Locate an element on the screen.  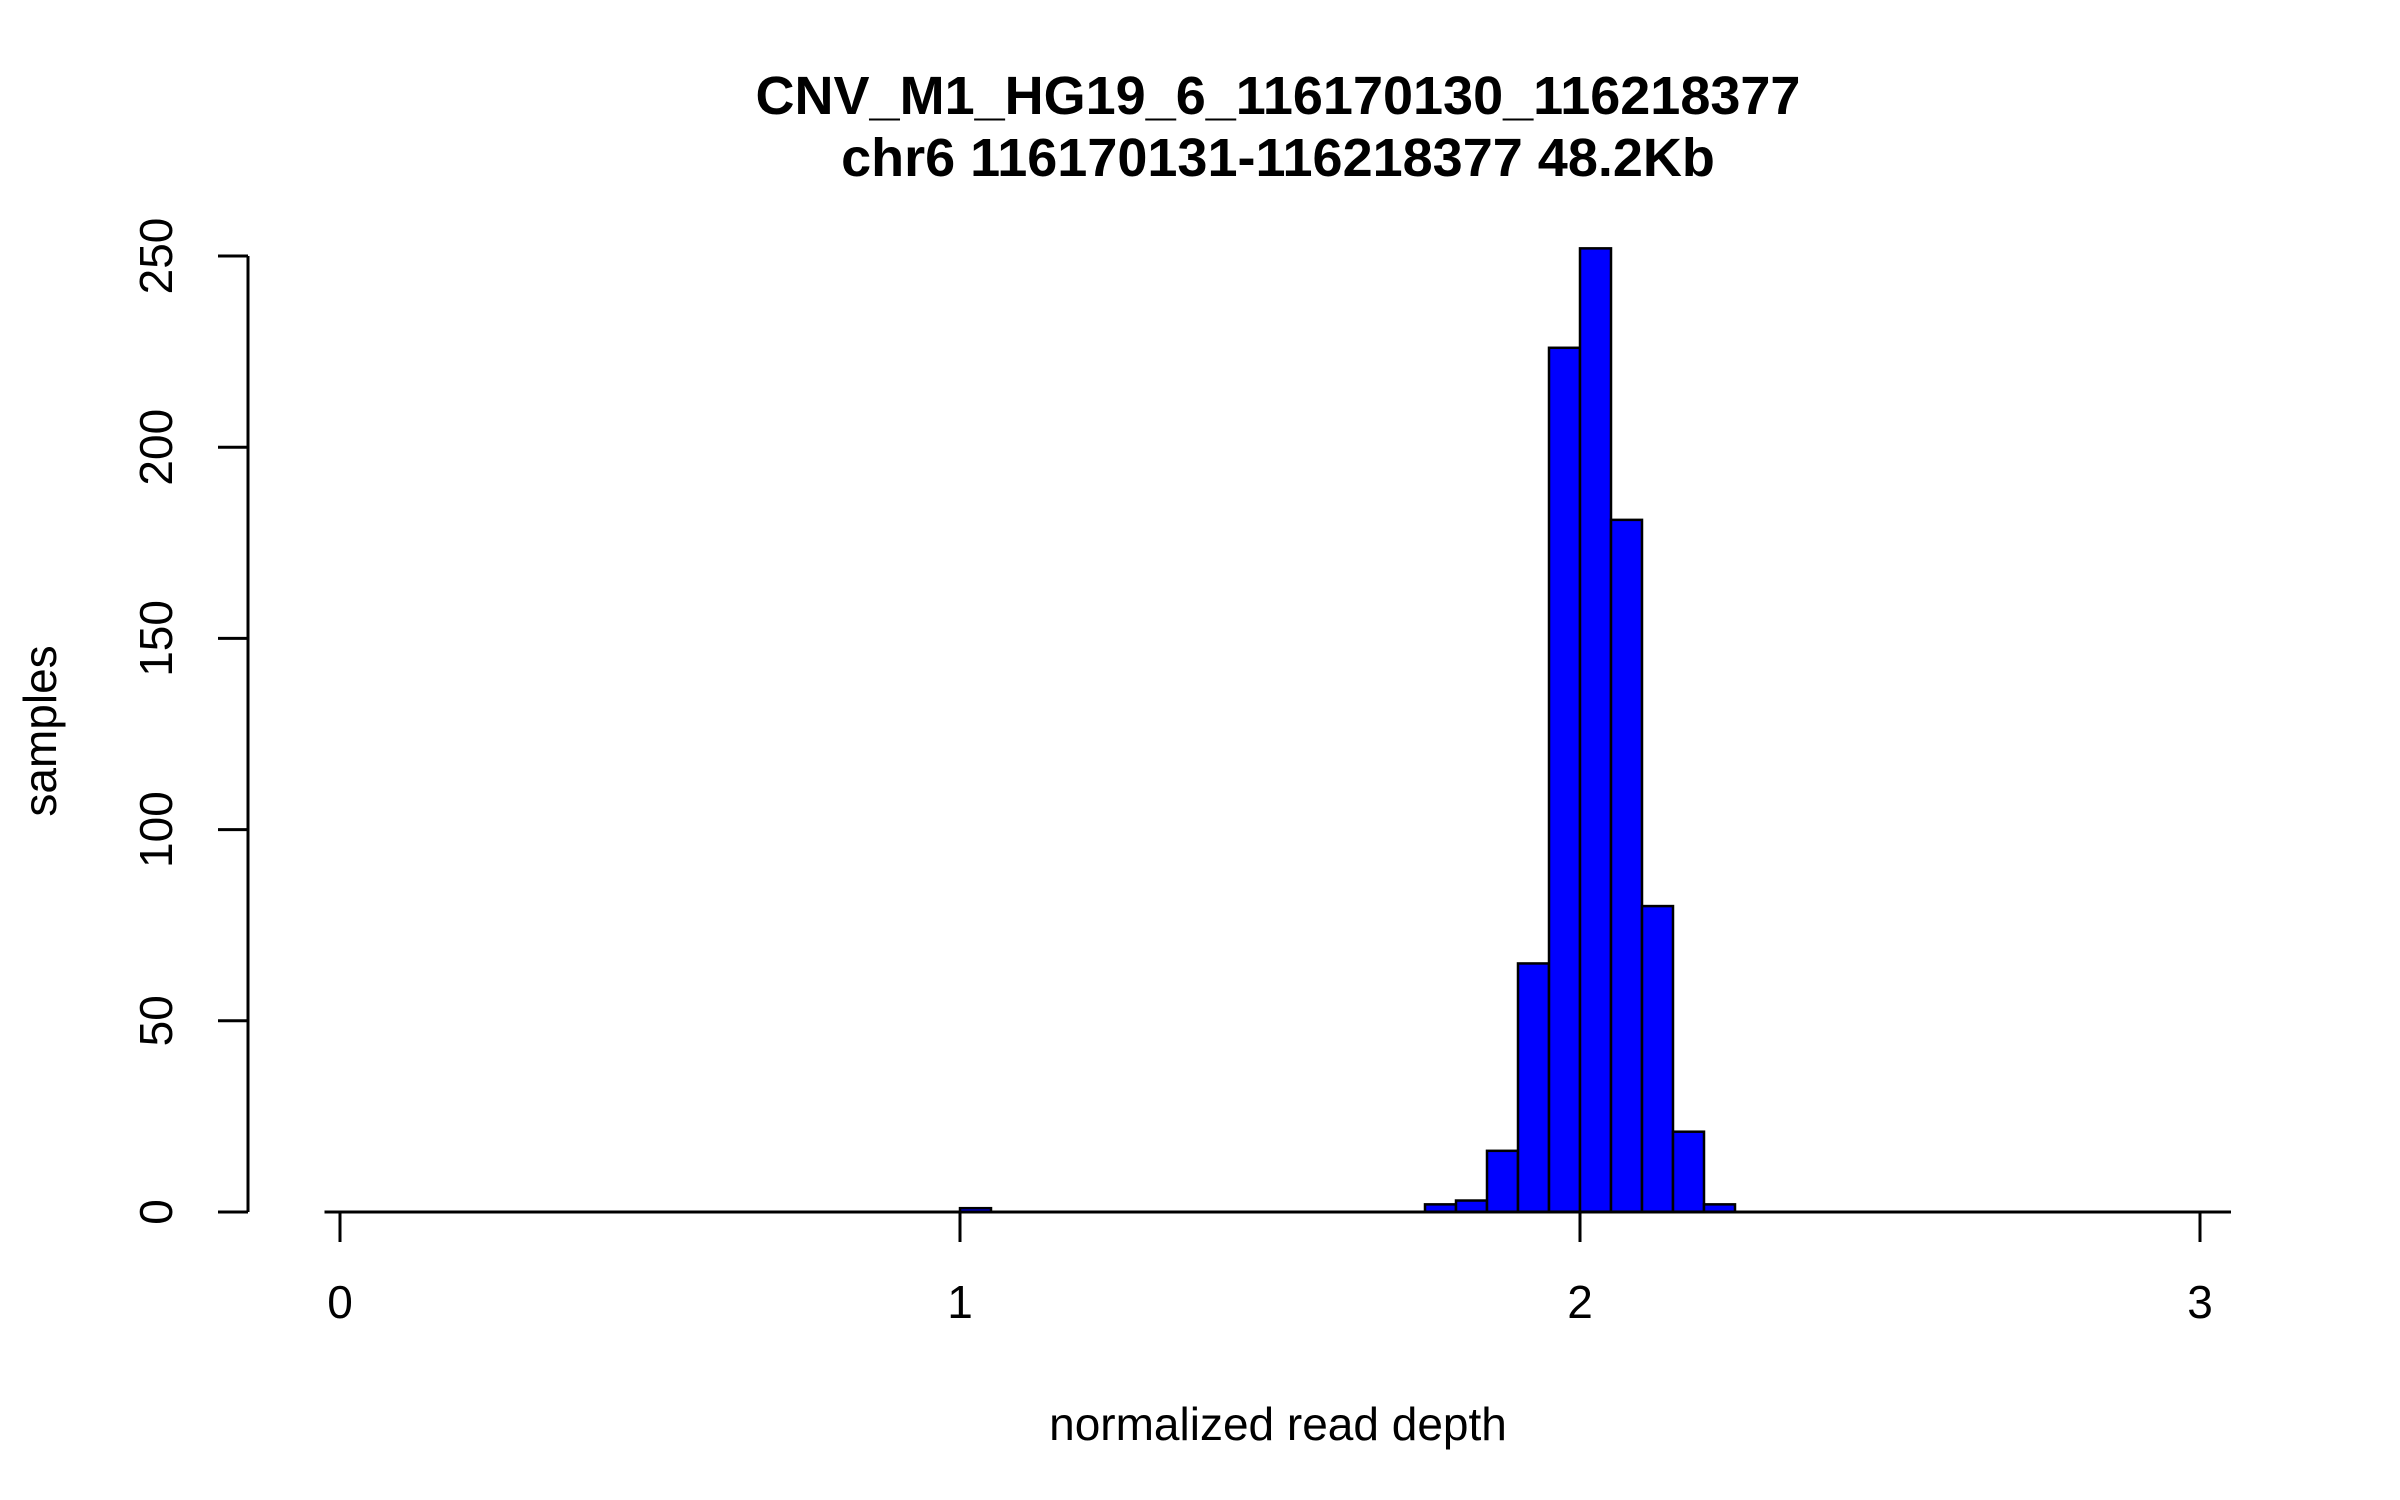
chart-subtitle: chr6 116170131-116218377 48.2Kb is located at coordinates (1278, 158).